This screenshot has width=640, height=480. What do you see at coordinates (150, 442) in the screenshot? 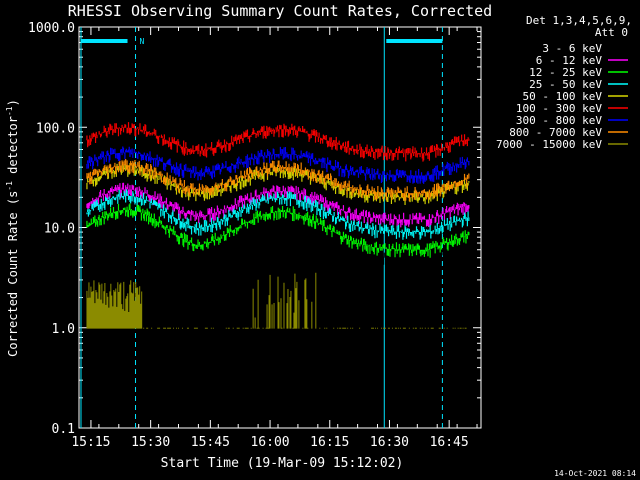
I see `x-tick-label: 15:30` at bounding box center [150, 442].